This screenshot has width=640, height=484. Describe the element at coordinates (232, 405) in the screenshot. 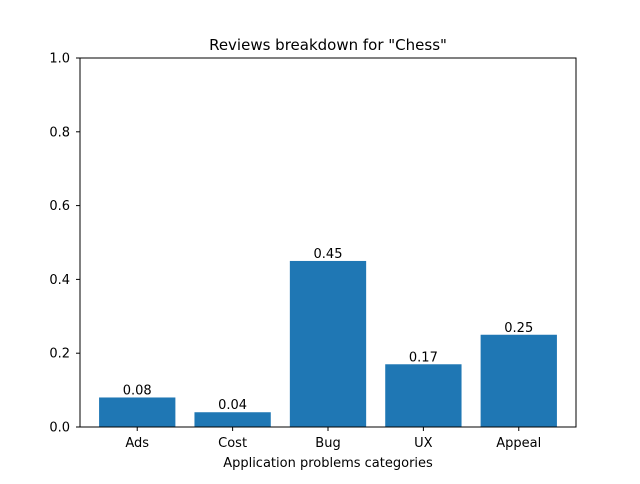

I see `data-label-cost: 0.04` at that location.